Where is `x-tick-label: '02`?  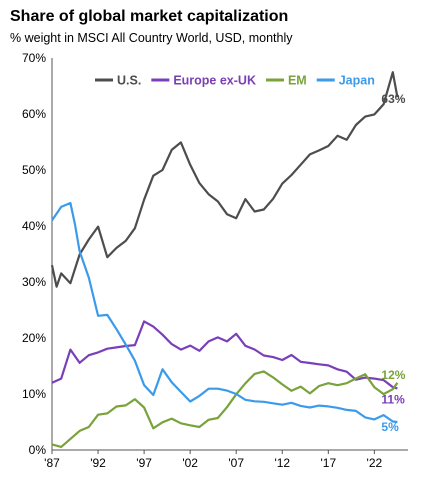
x-tick-label: '02 is located at coordinates (190, 463).